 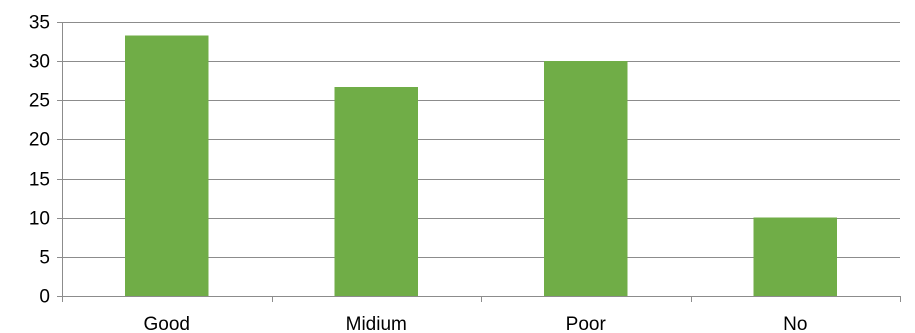 What do you see at coordinates (166, 166) in the screenshot?
I see `bar-good` at bounding box center [166, 166].